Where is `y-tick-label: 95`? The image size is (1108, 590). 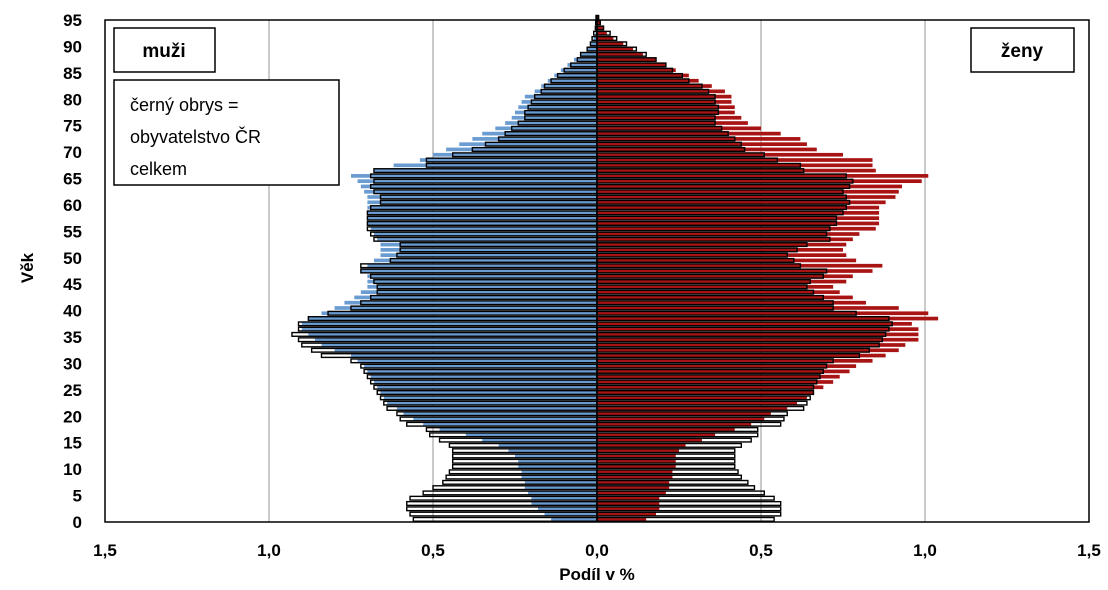 y-tick-label: 95 is located at coordinates (72, 20).